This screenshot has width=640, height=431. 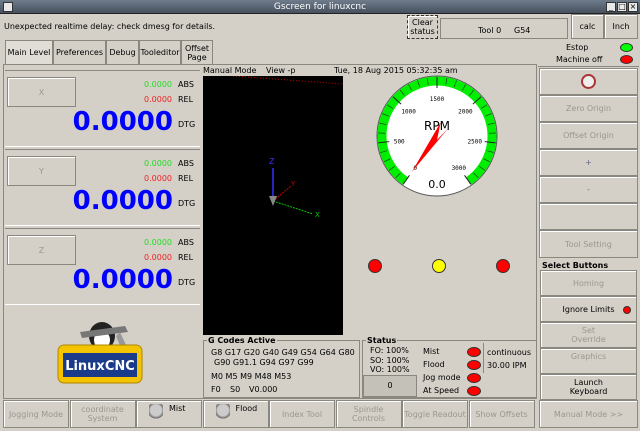 I want to click on status-readout: 0, so click(x=390, y=386).